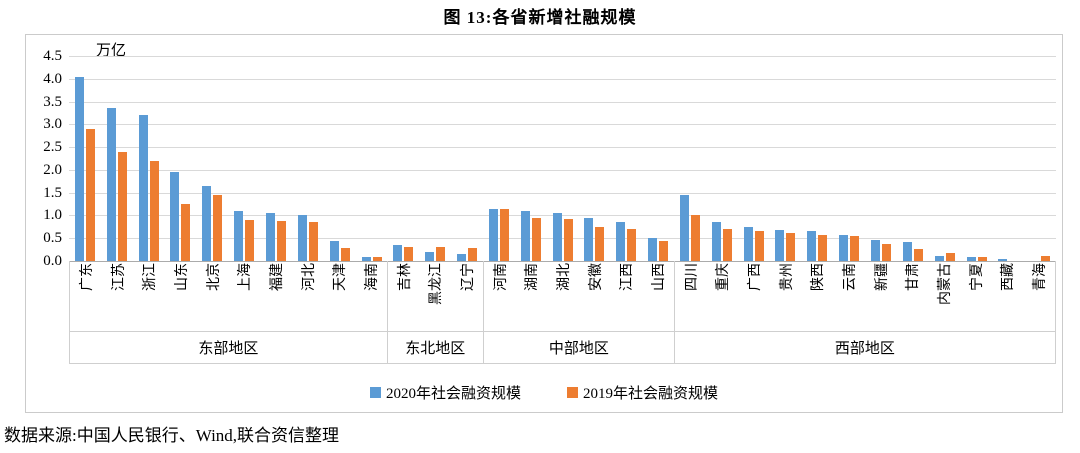  I want to click on province-cell: 湖南, so click(531, 296).